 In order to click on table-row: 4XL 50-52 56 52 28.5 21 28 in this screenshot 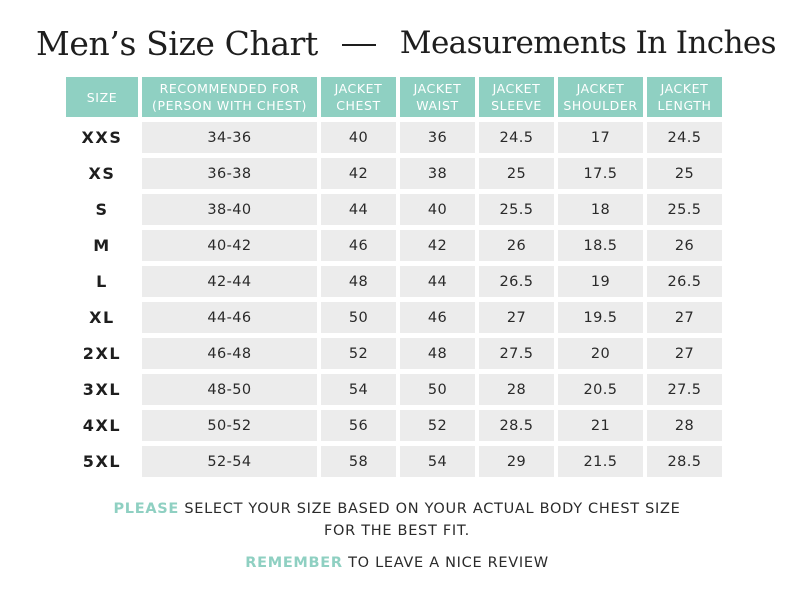, I will do `click(394, 425)`.